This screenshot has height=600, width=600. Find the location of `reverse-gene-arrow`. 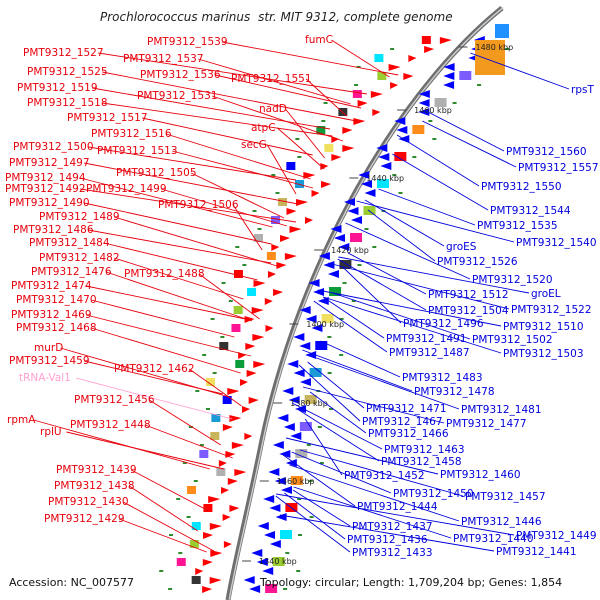

reverse-gene-arrow is located at coordinates (311, 355).